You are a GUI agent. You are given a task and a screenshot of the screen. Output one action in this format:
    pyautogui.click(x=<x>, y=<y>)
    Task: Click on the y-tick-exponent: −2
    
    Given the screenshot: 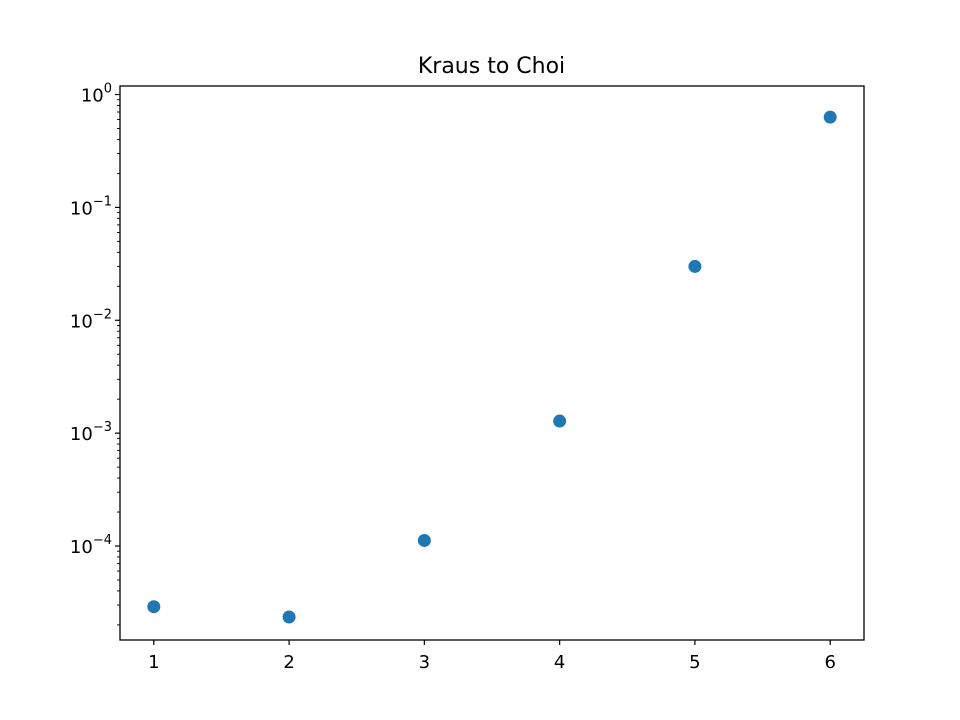 What is the action you would take?
    pyautogui.click(x=102, y=314)
    